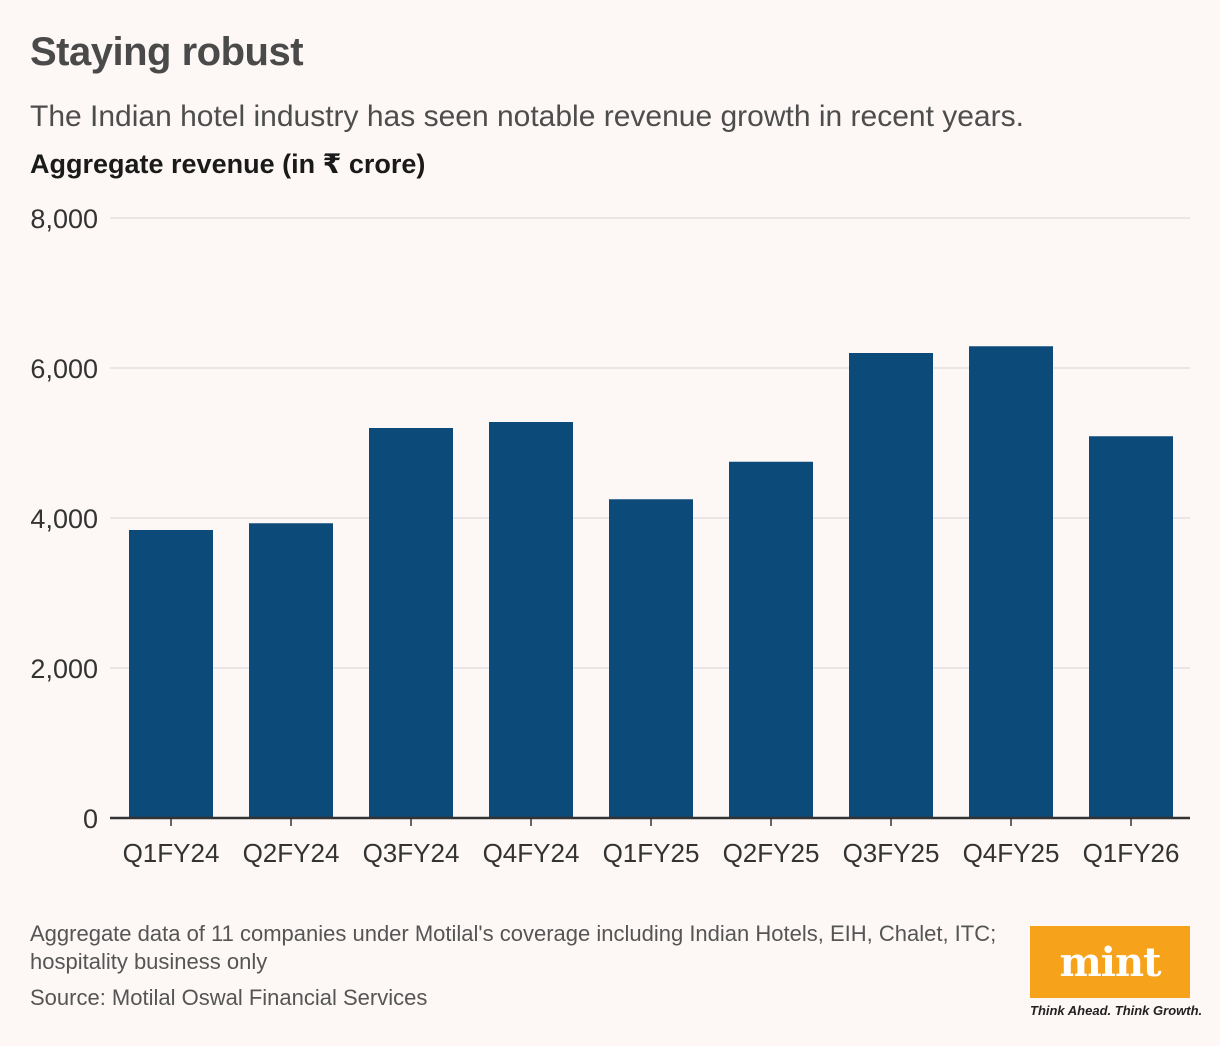 This screenshot has width=1220, height=1046. What do you see at coordinates (531, 853) in the screenshot?
I see `x-tick-label: Q4FY24` at bounding box center [531, 853].